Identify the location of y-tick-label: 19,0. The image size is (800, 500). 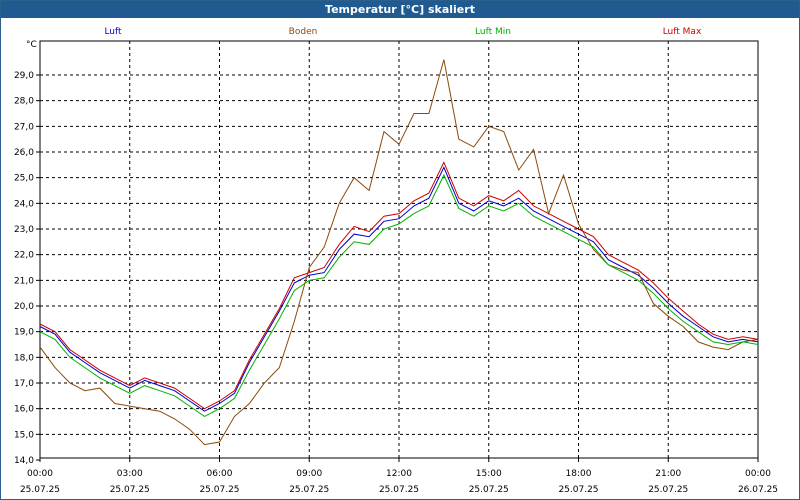
(24, 333).